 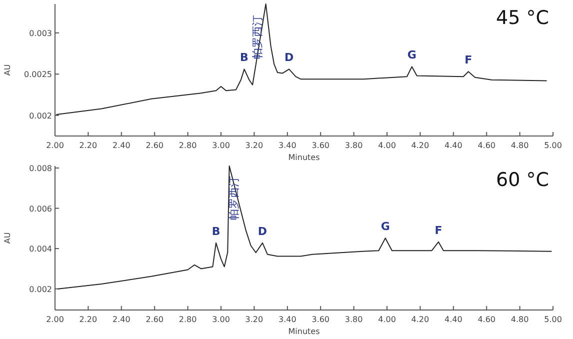 What do you see at coordinates (522, 18) in the screenshot?
I see `chart-title: 45 °C` at bounding box center [522, 18].